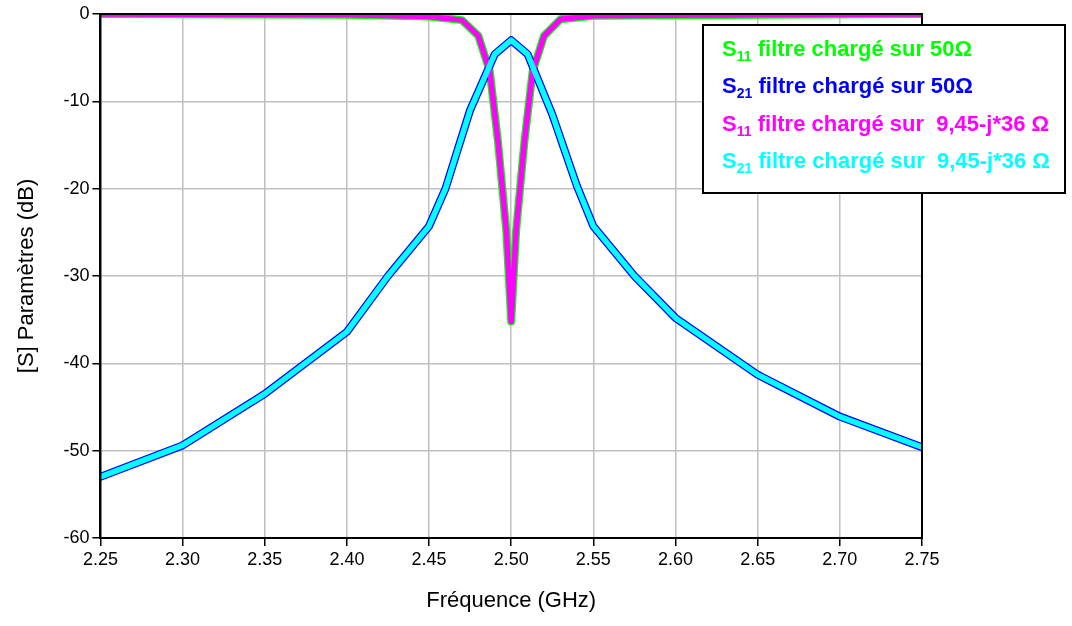 This screenshot has height=626, width=1072. I want to click on y-tick-label: -40, so click(76, 362).